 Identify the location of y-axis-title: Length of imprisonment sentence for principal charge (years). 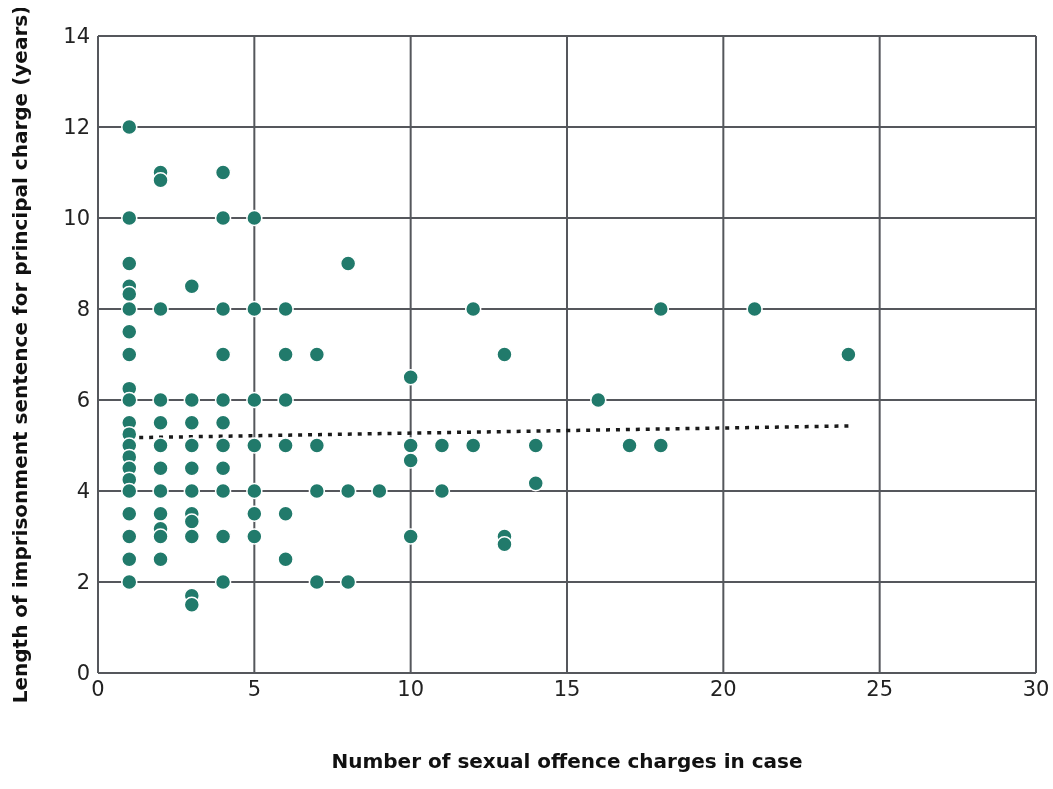
(20, 354).